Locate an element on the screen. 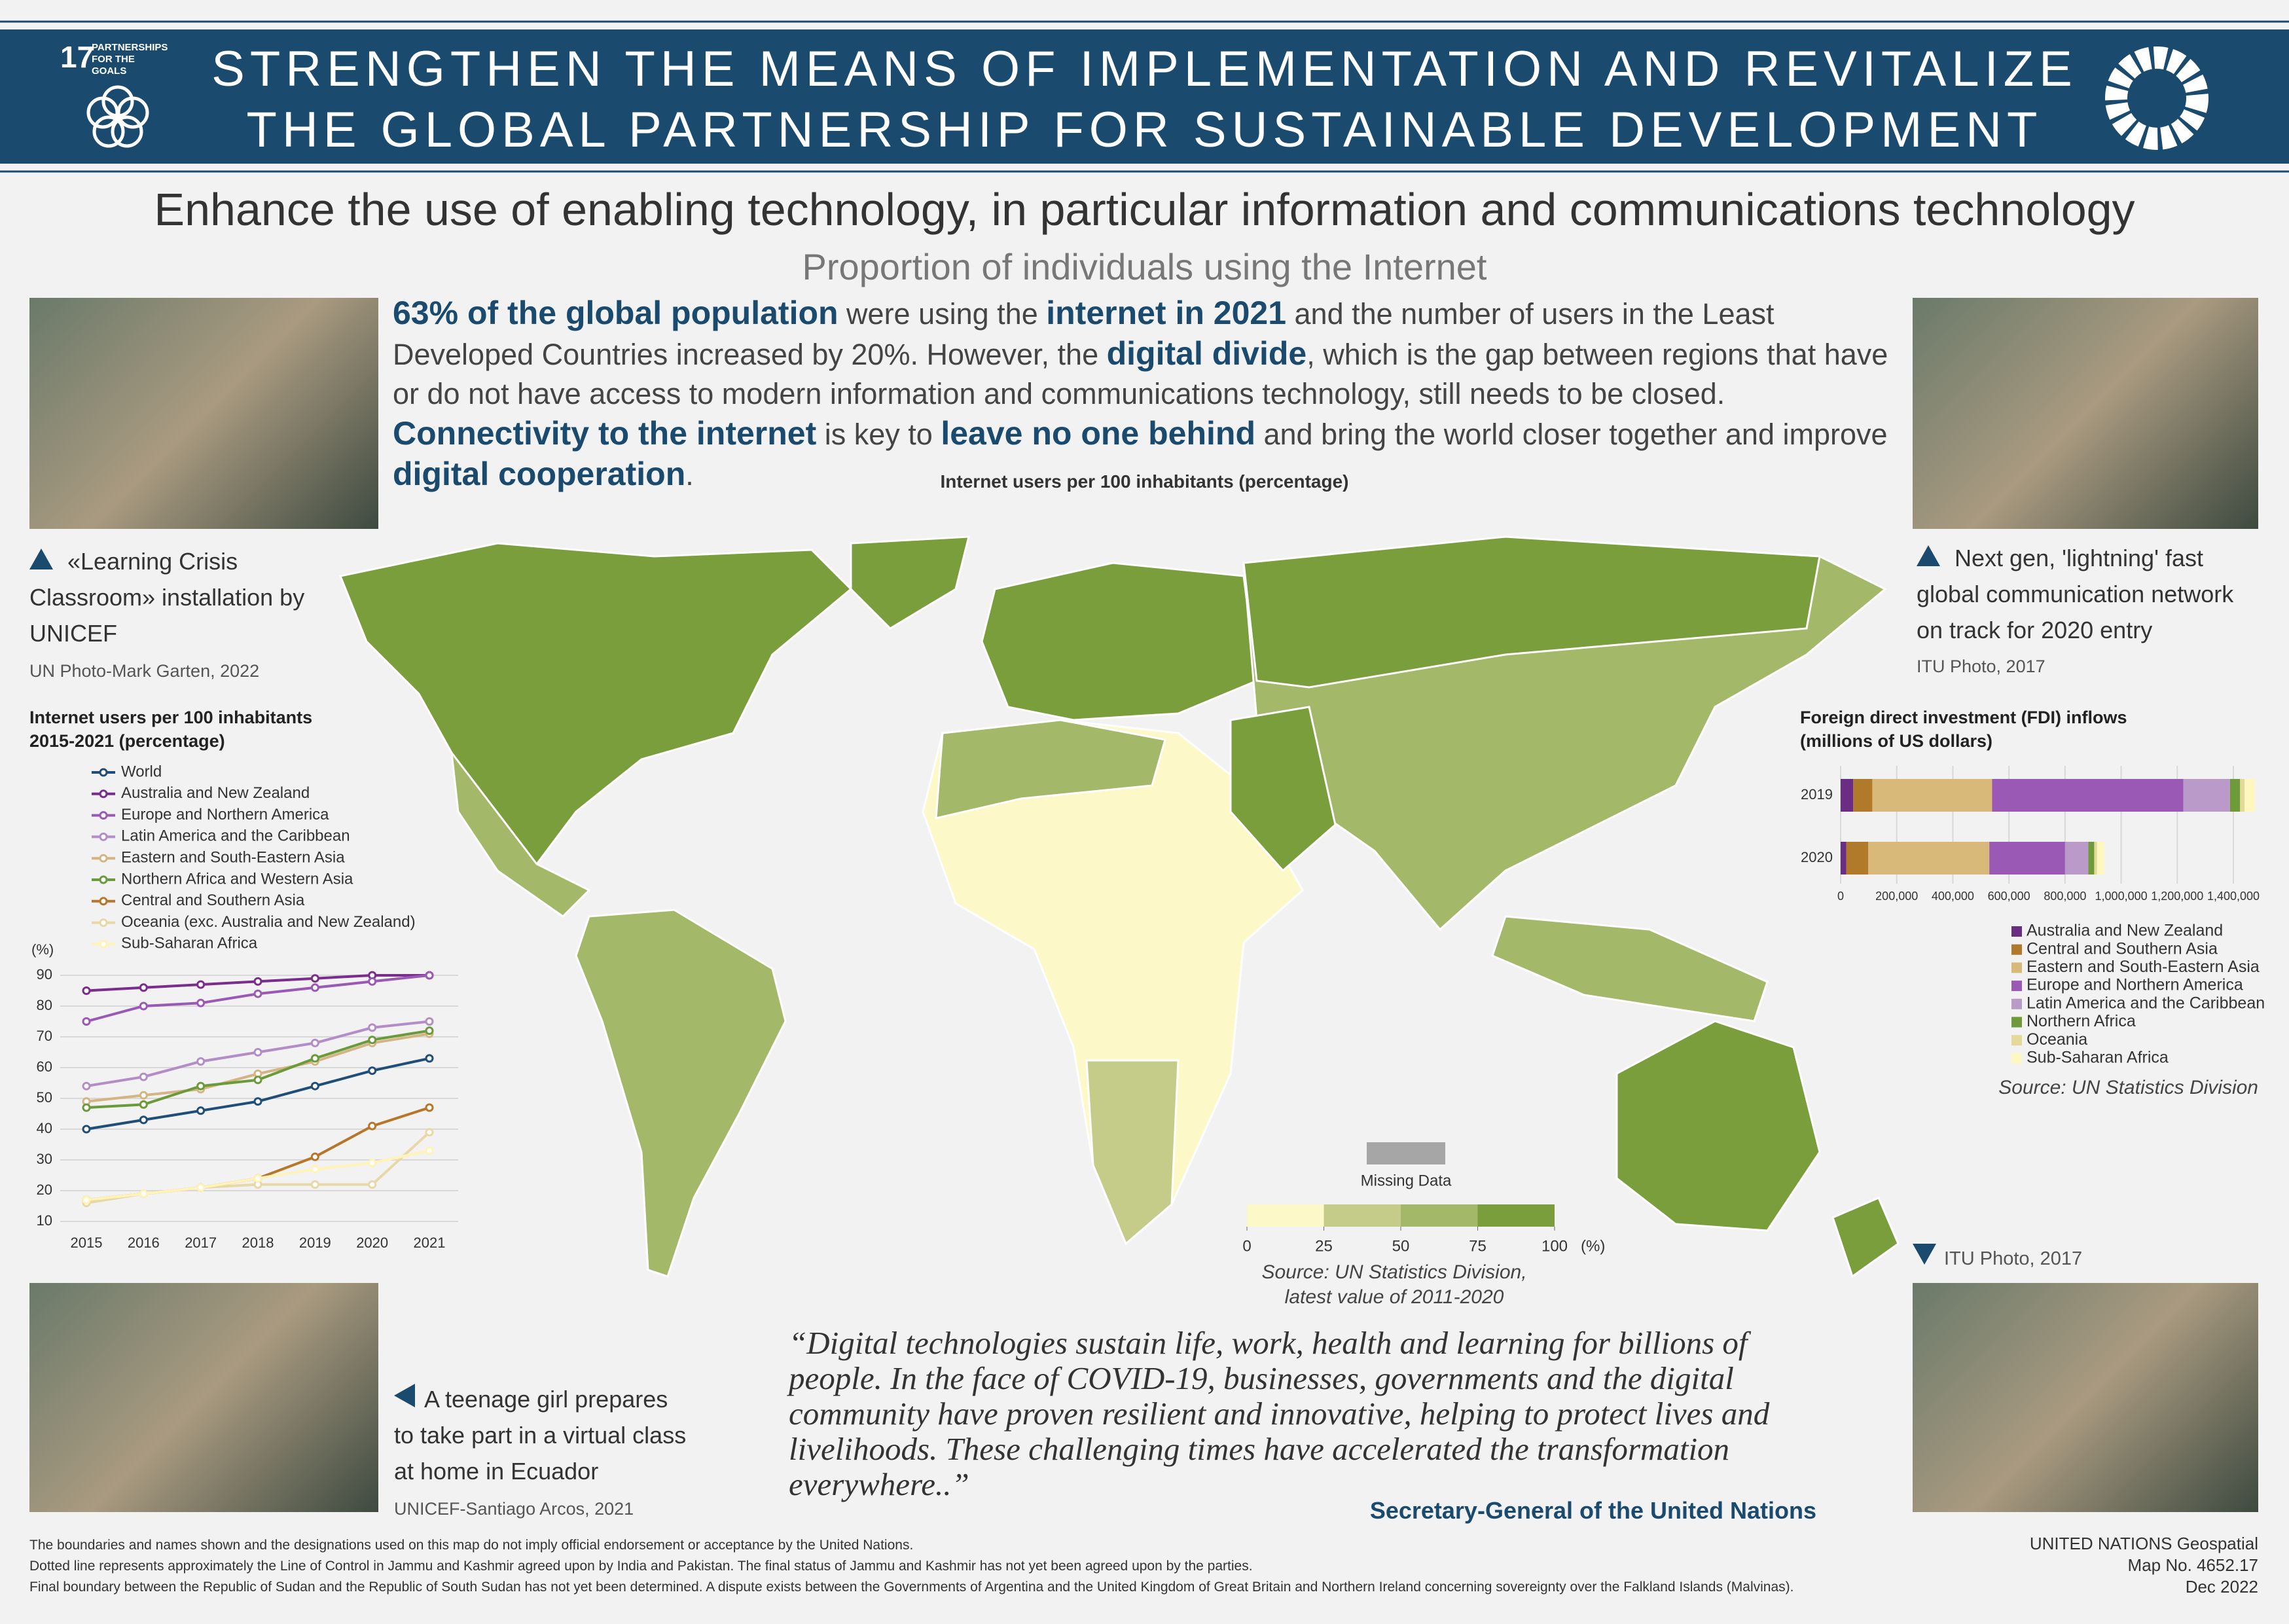 The height and width of the screenshot is (1624, 2289). legend-label: World is located at coordinates (141, 771).